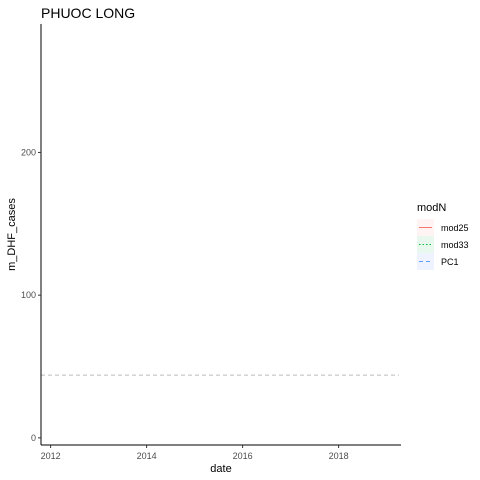 The image size is (480, 480). What do you see at coordinates (450, 262) in the screenshot?
I see `legend-label: PC1` at bounding box center [450, 262].